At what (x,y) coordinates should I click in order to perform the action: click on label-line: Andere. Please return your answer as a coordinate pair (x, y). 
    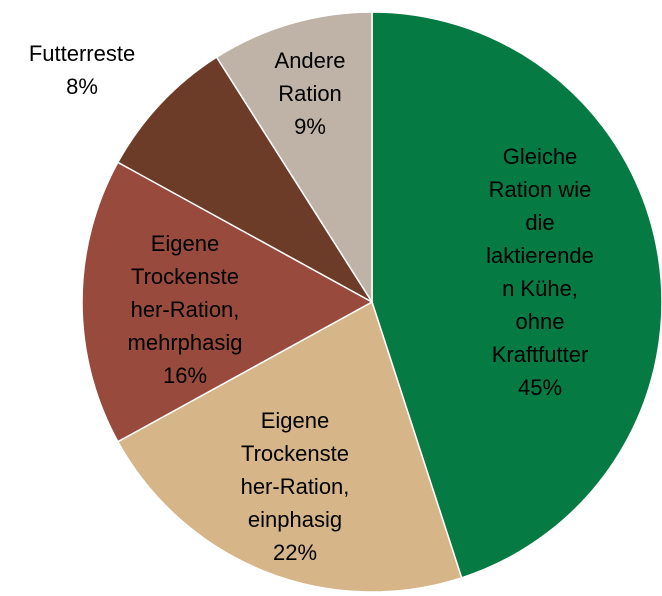
    Looking at the image, I should click on (310, 60).